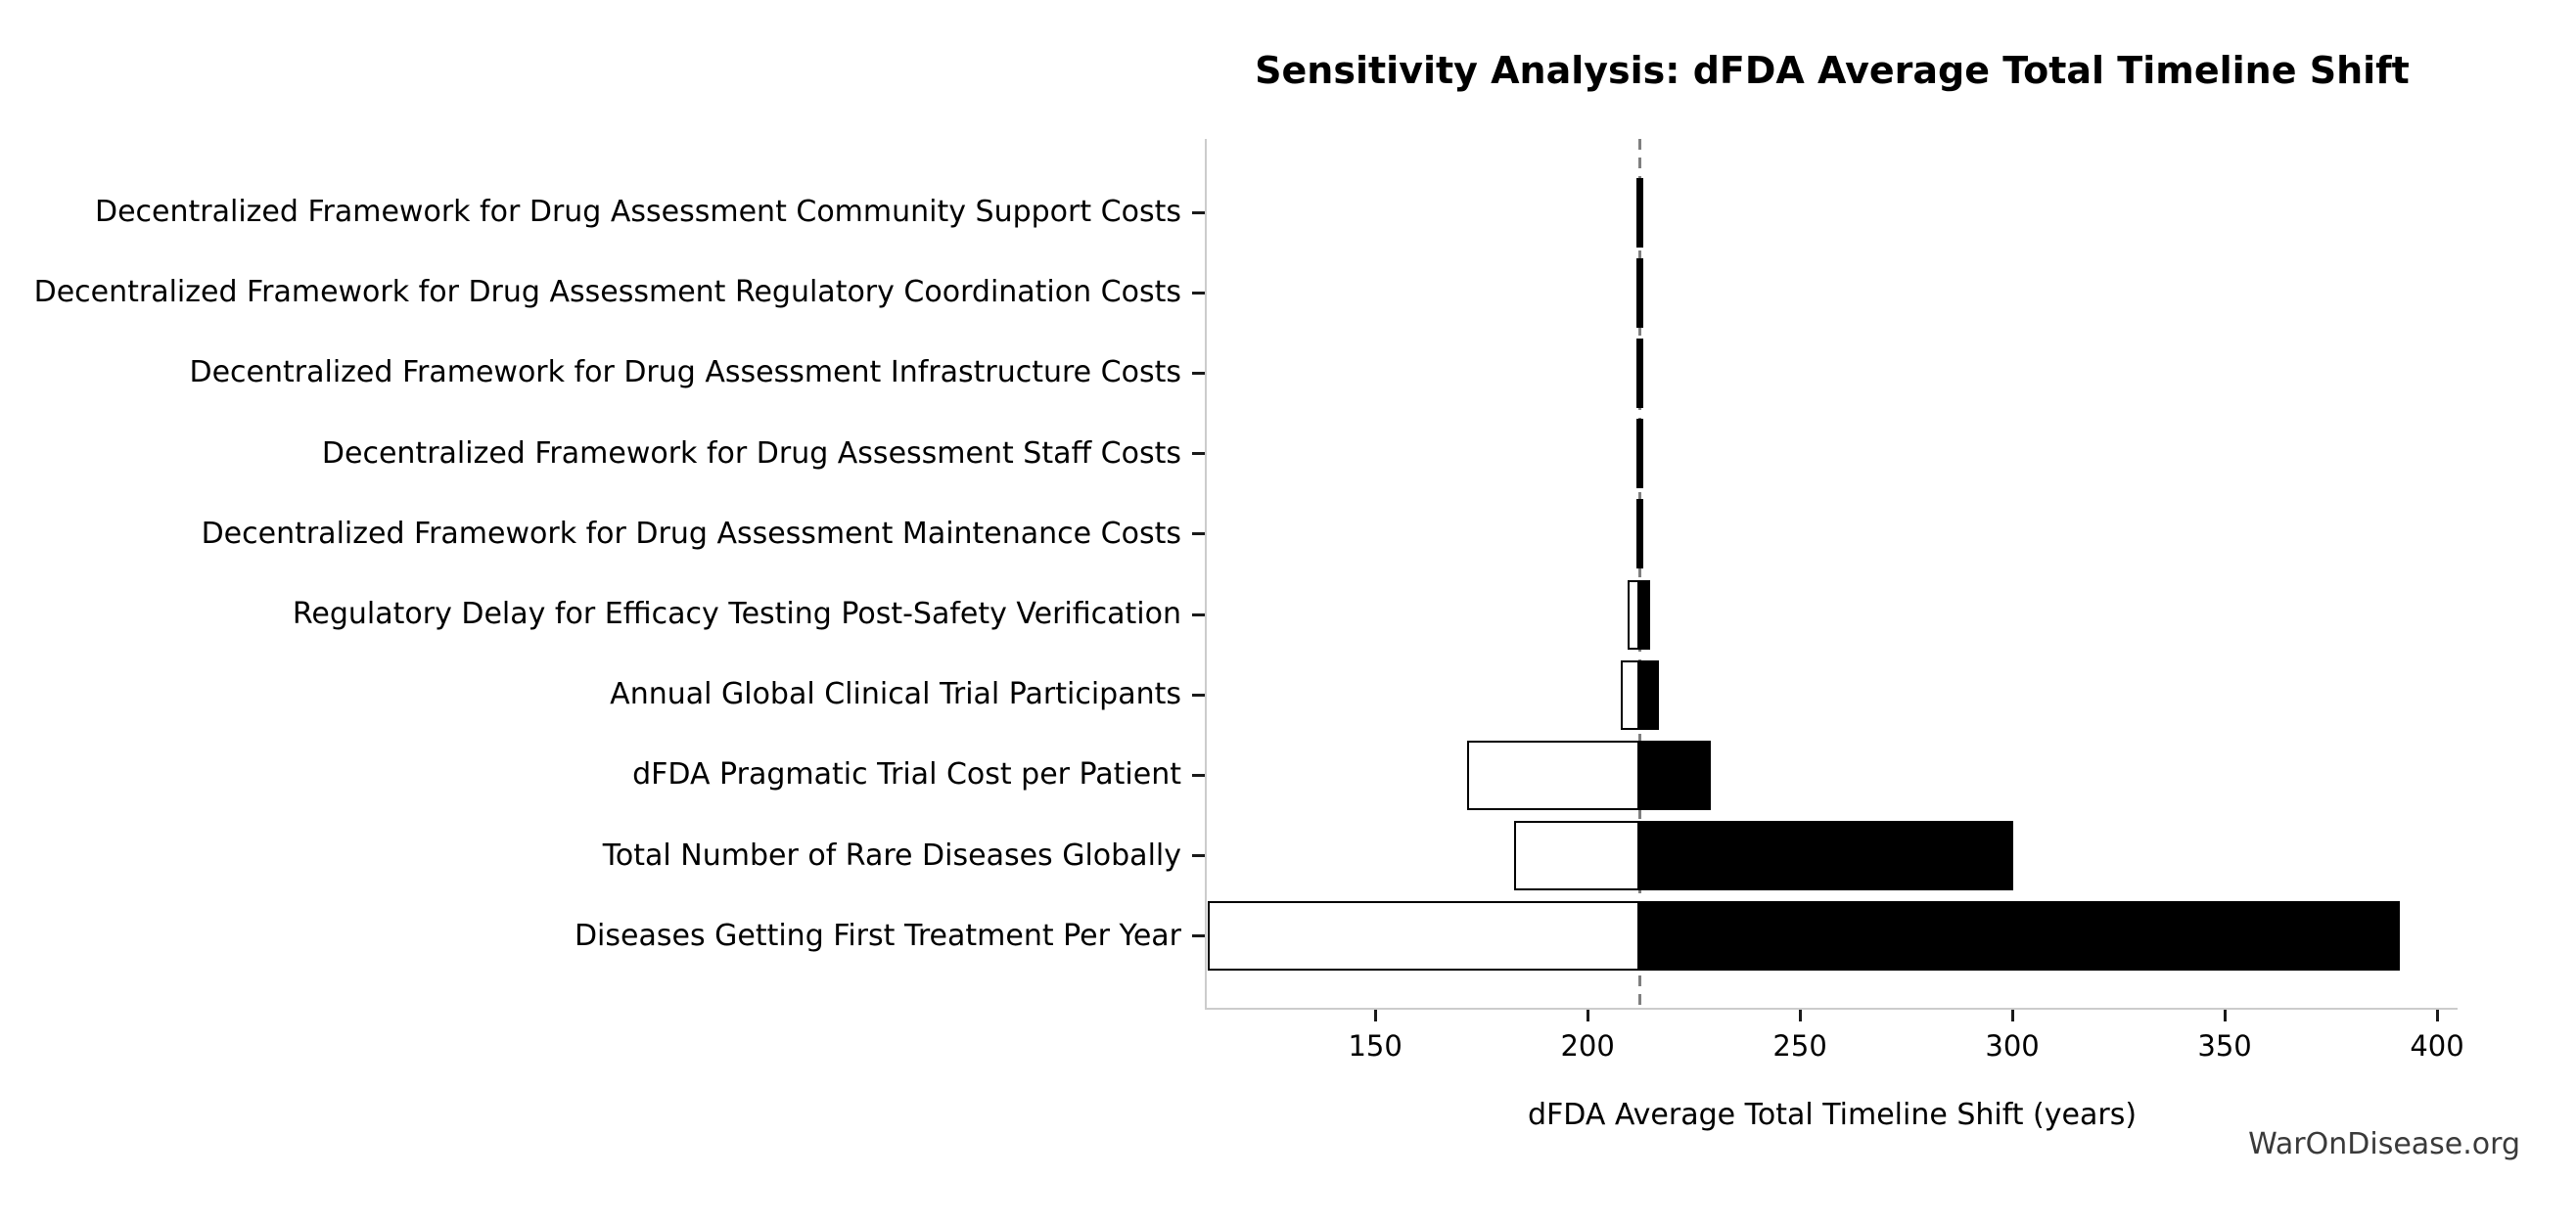 The width and height of the screenshot is (2576, 1224). I want to click on x-tick-label-5: 400, so click(2437, 1046).